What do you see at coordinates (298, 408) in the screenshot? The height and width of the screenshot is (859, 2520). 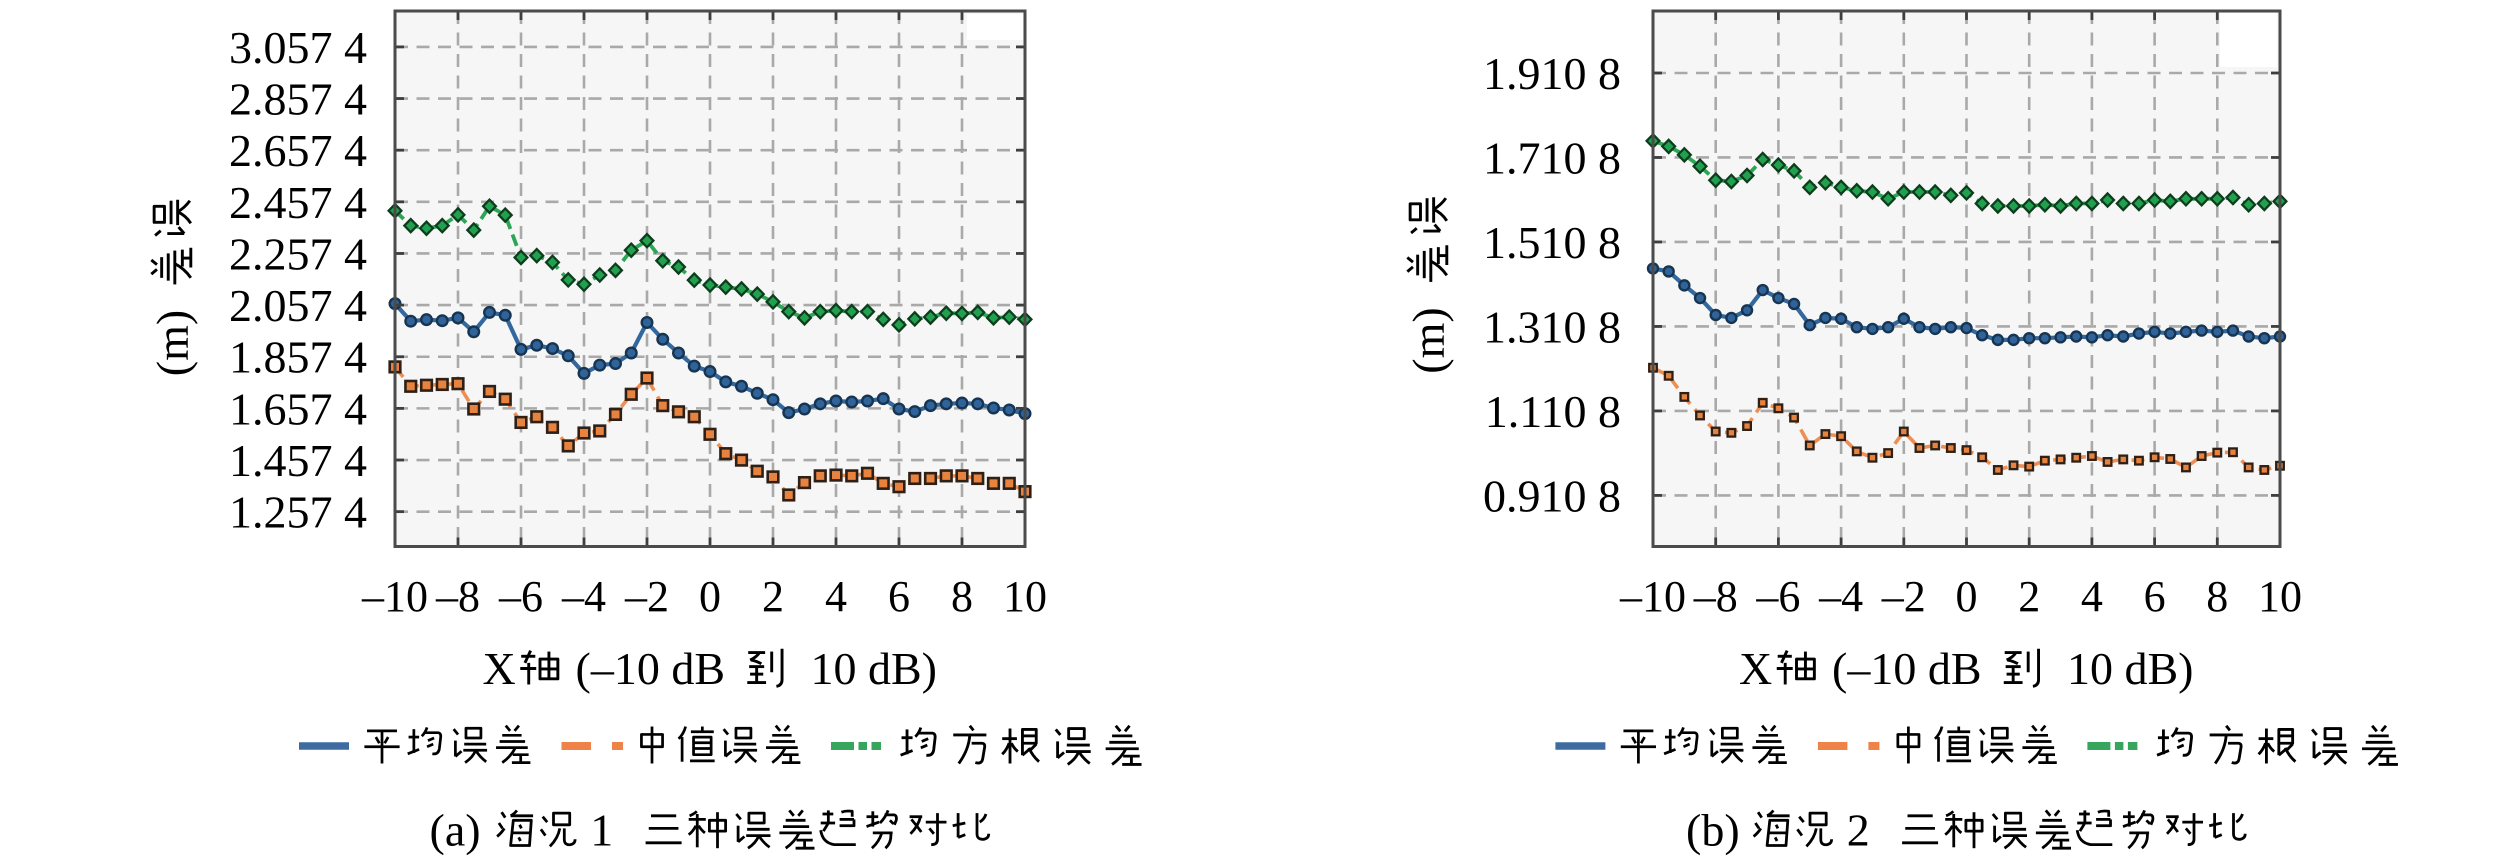 I see `svg-text: 1.657 4` at bounding box center [298, 408].